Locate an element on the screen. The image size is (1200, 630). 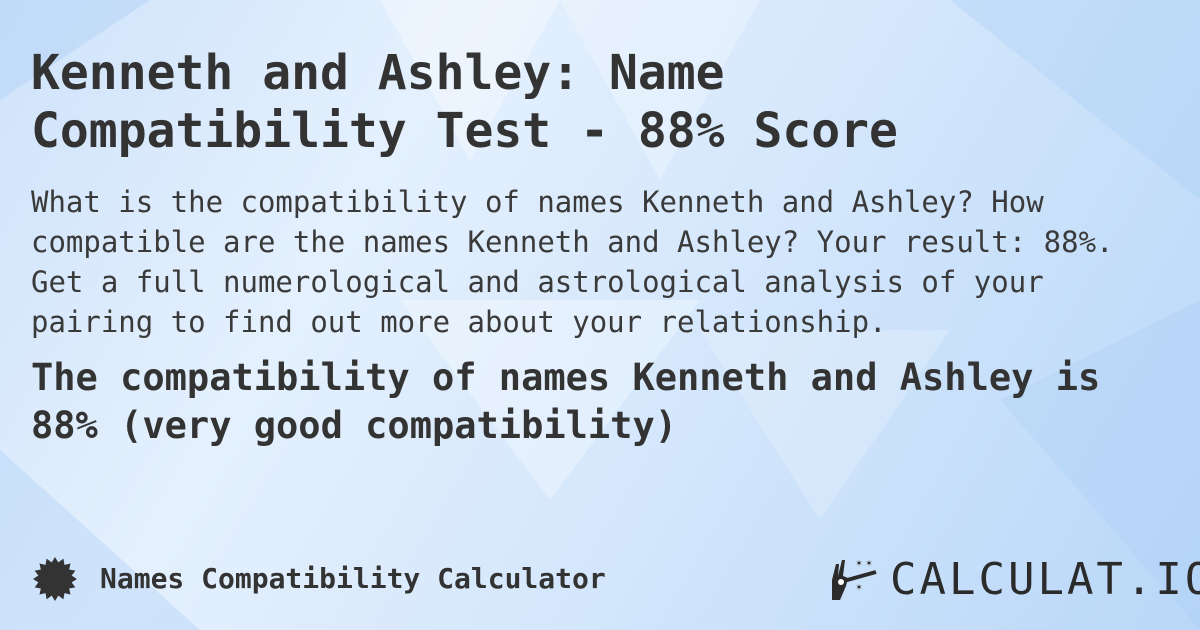
title-line: Compatibility Test - 88% Score is located at coordinates (464, 131).